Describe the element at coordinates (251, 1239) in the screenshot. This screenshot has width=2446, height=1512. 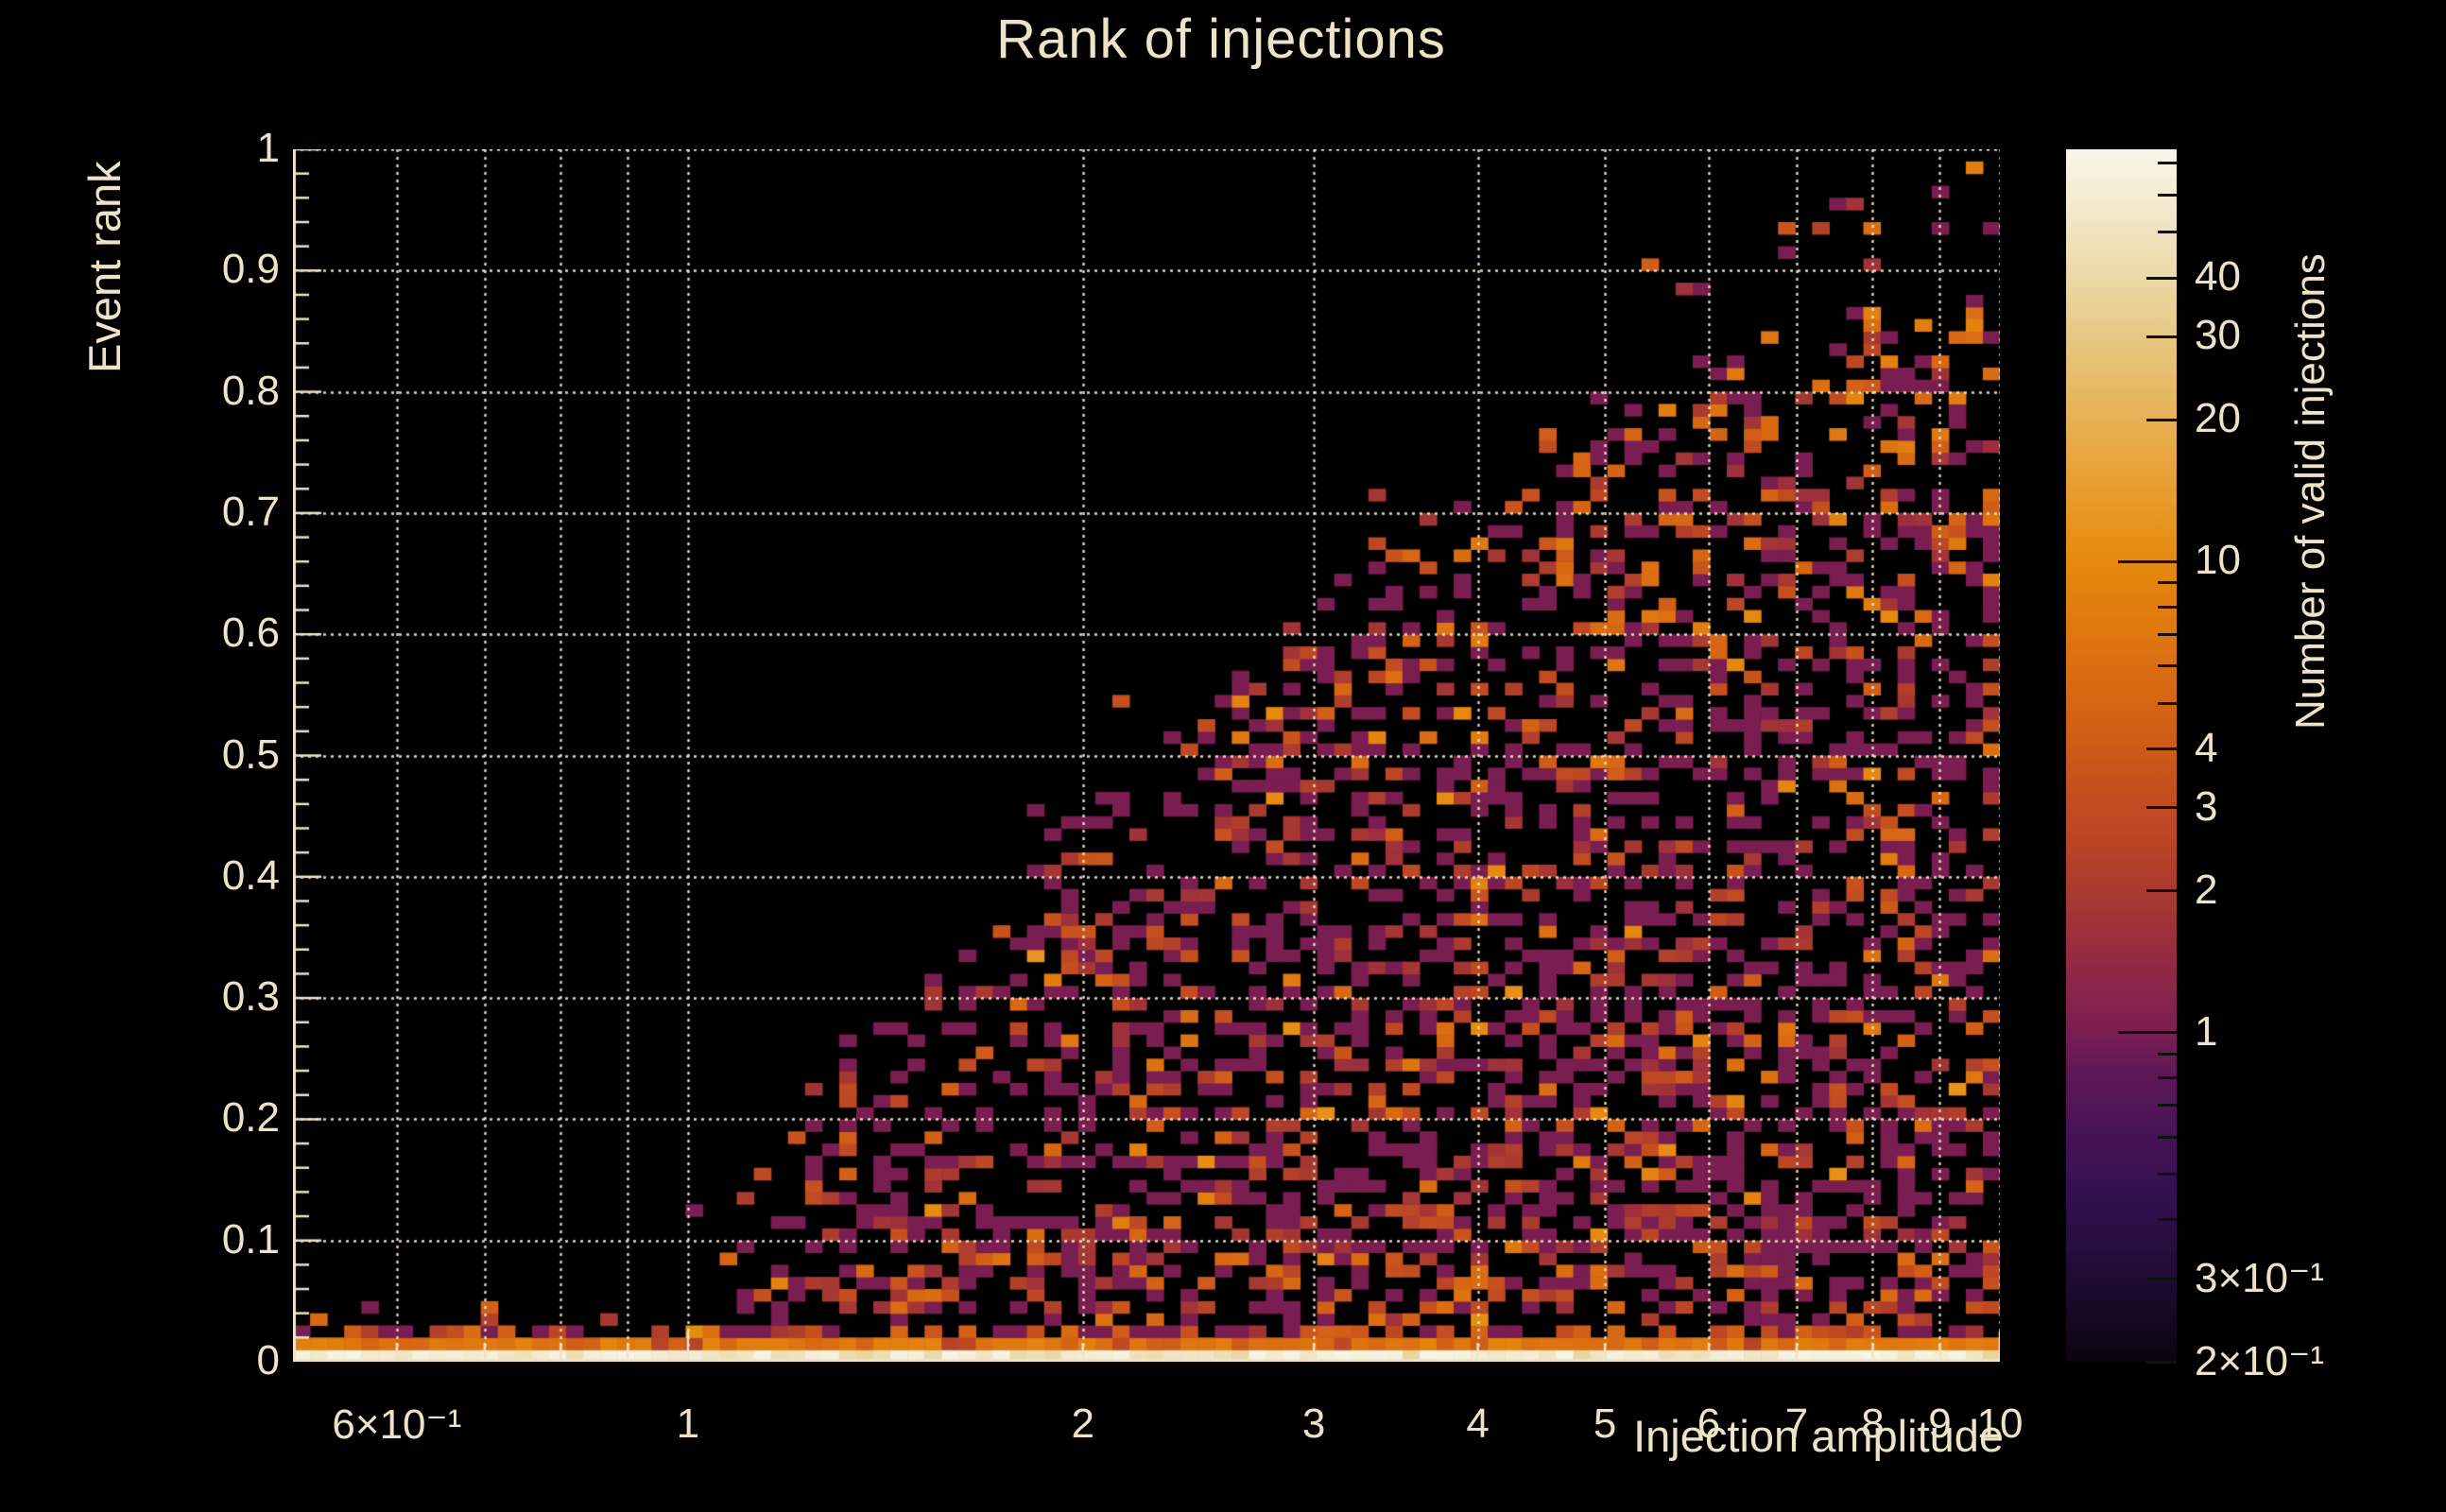
I see `y-axis-tick-label: 0.1` at that location.